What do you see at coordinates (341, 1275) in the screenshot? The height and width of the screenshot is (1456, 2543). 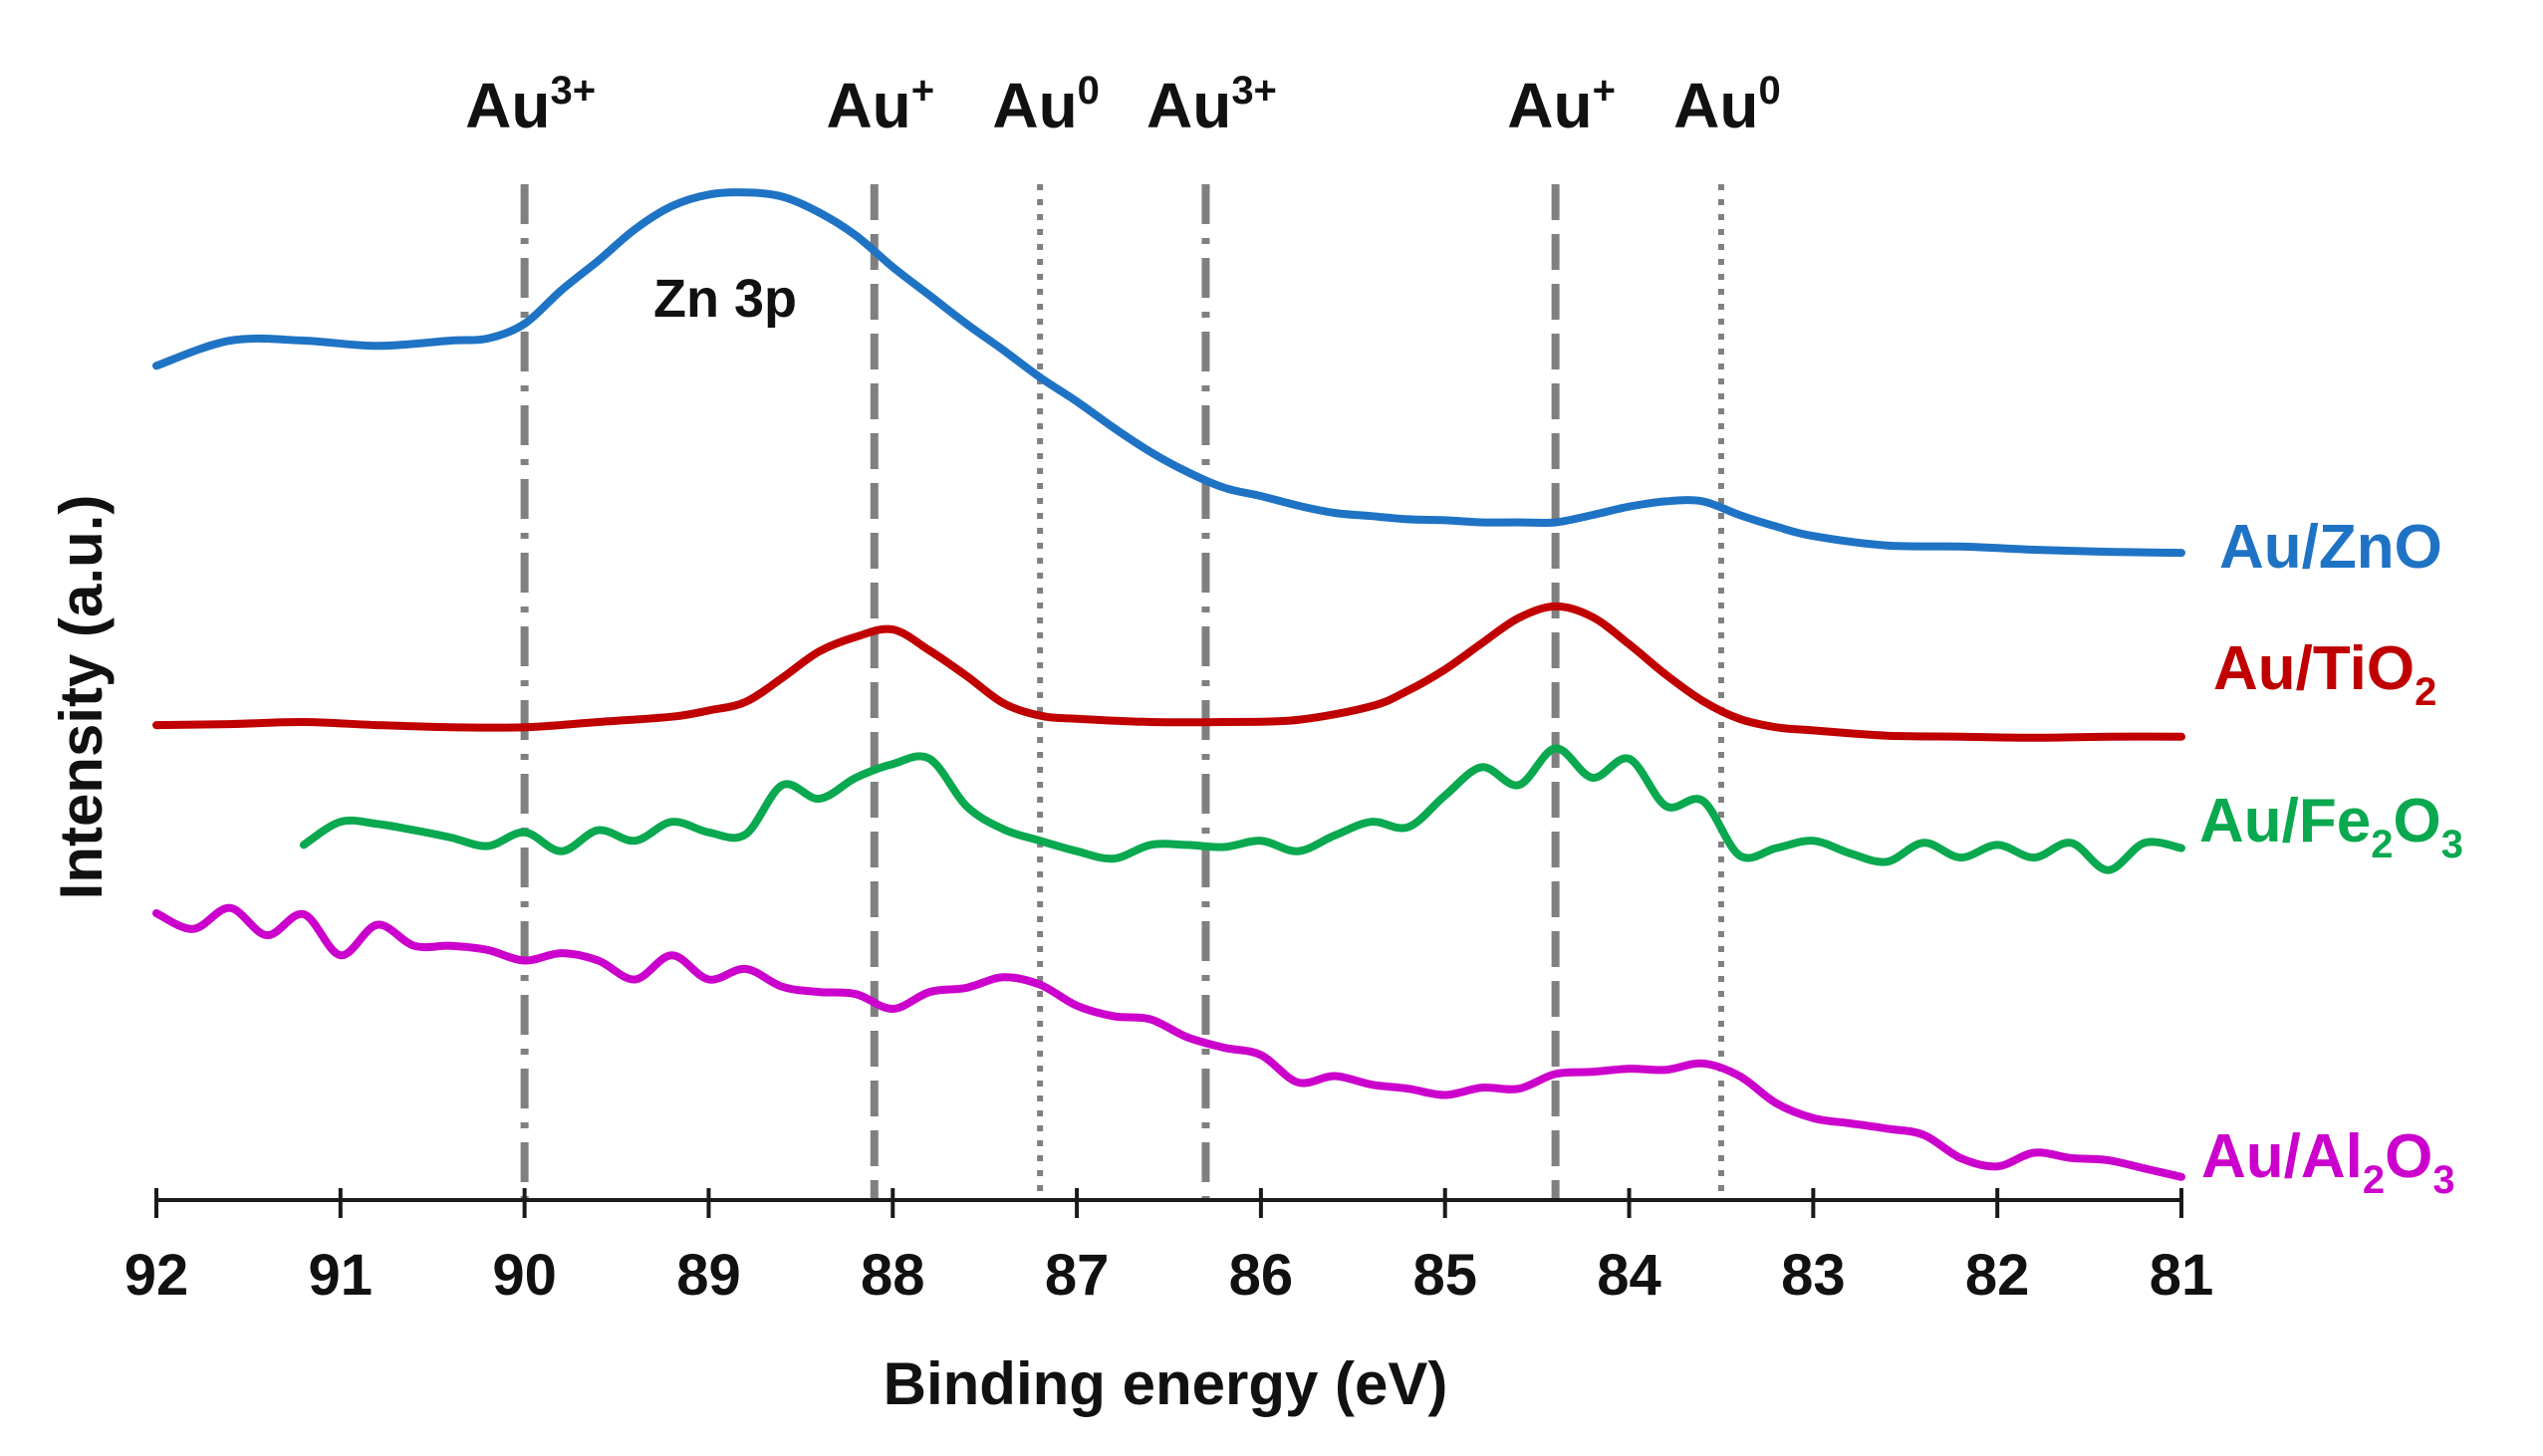 I see `x-tick-label-91: 91` at bounding box center [341, 1275].